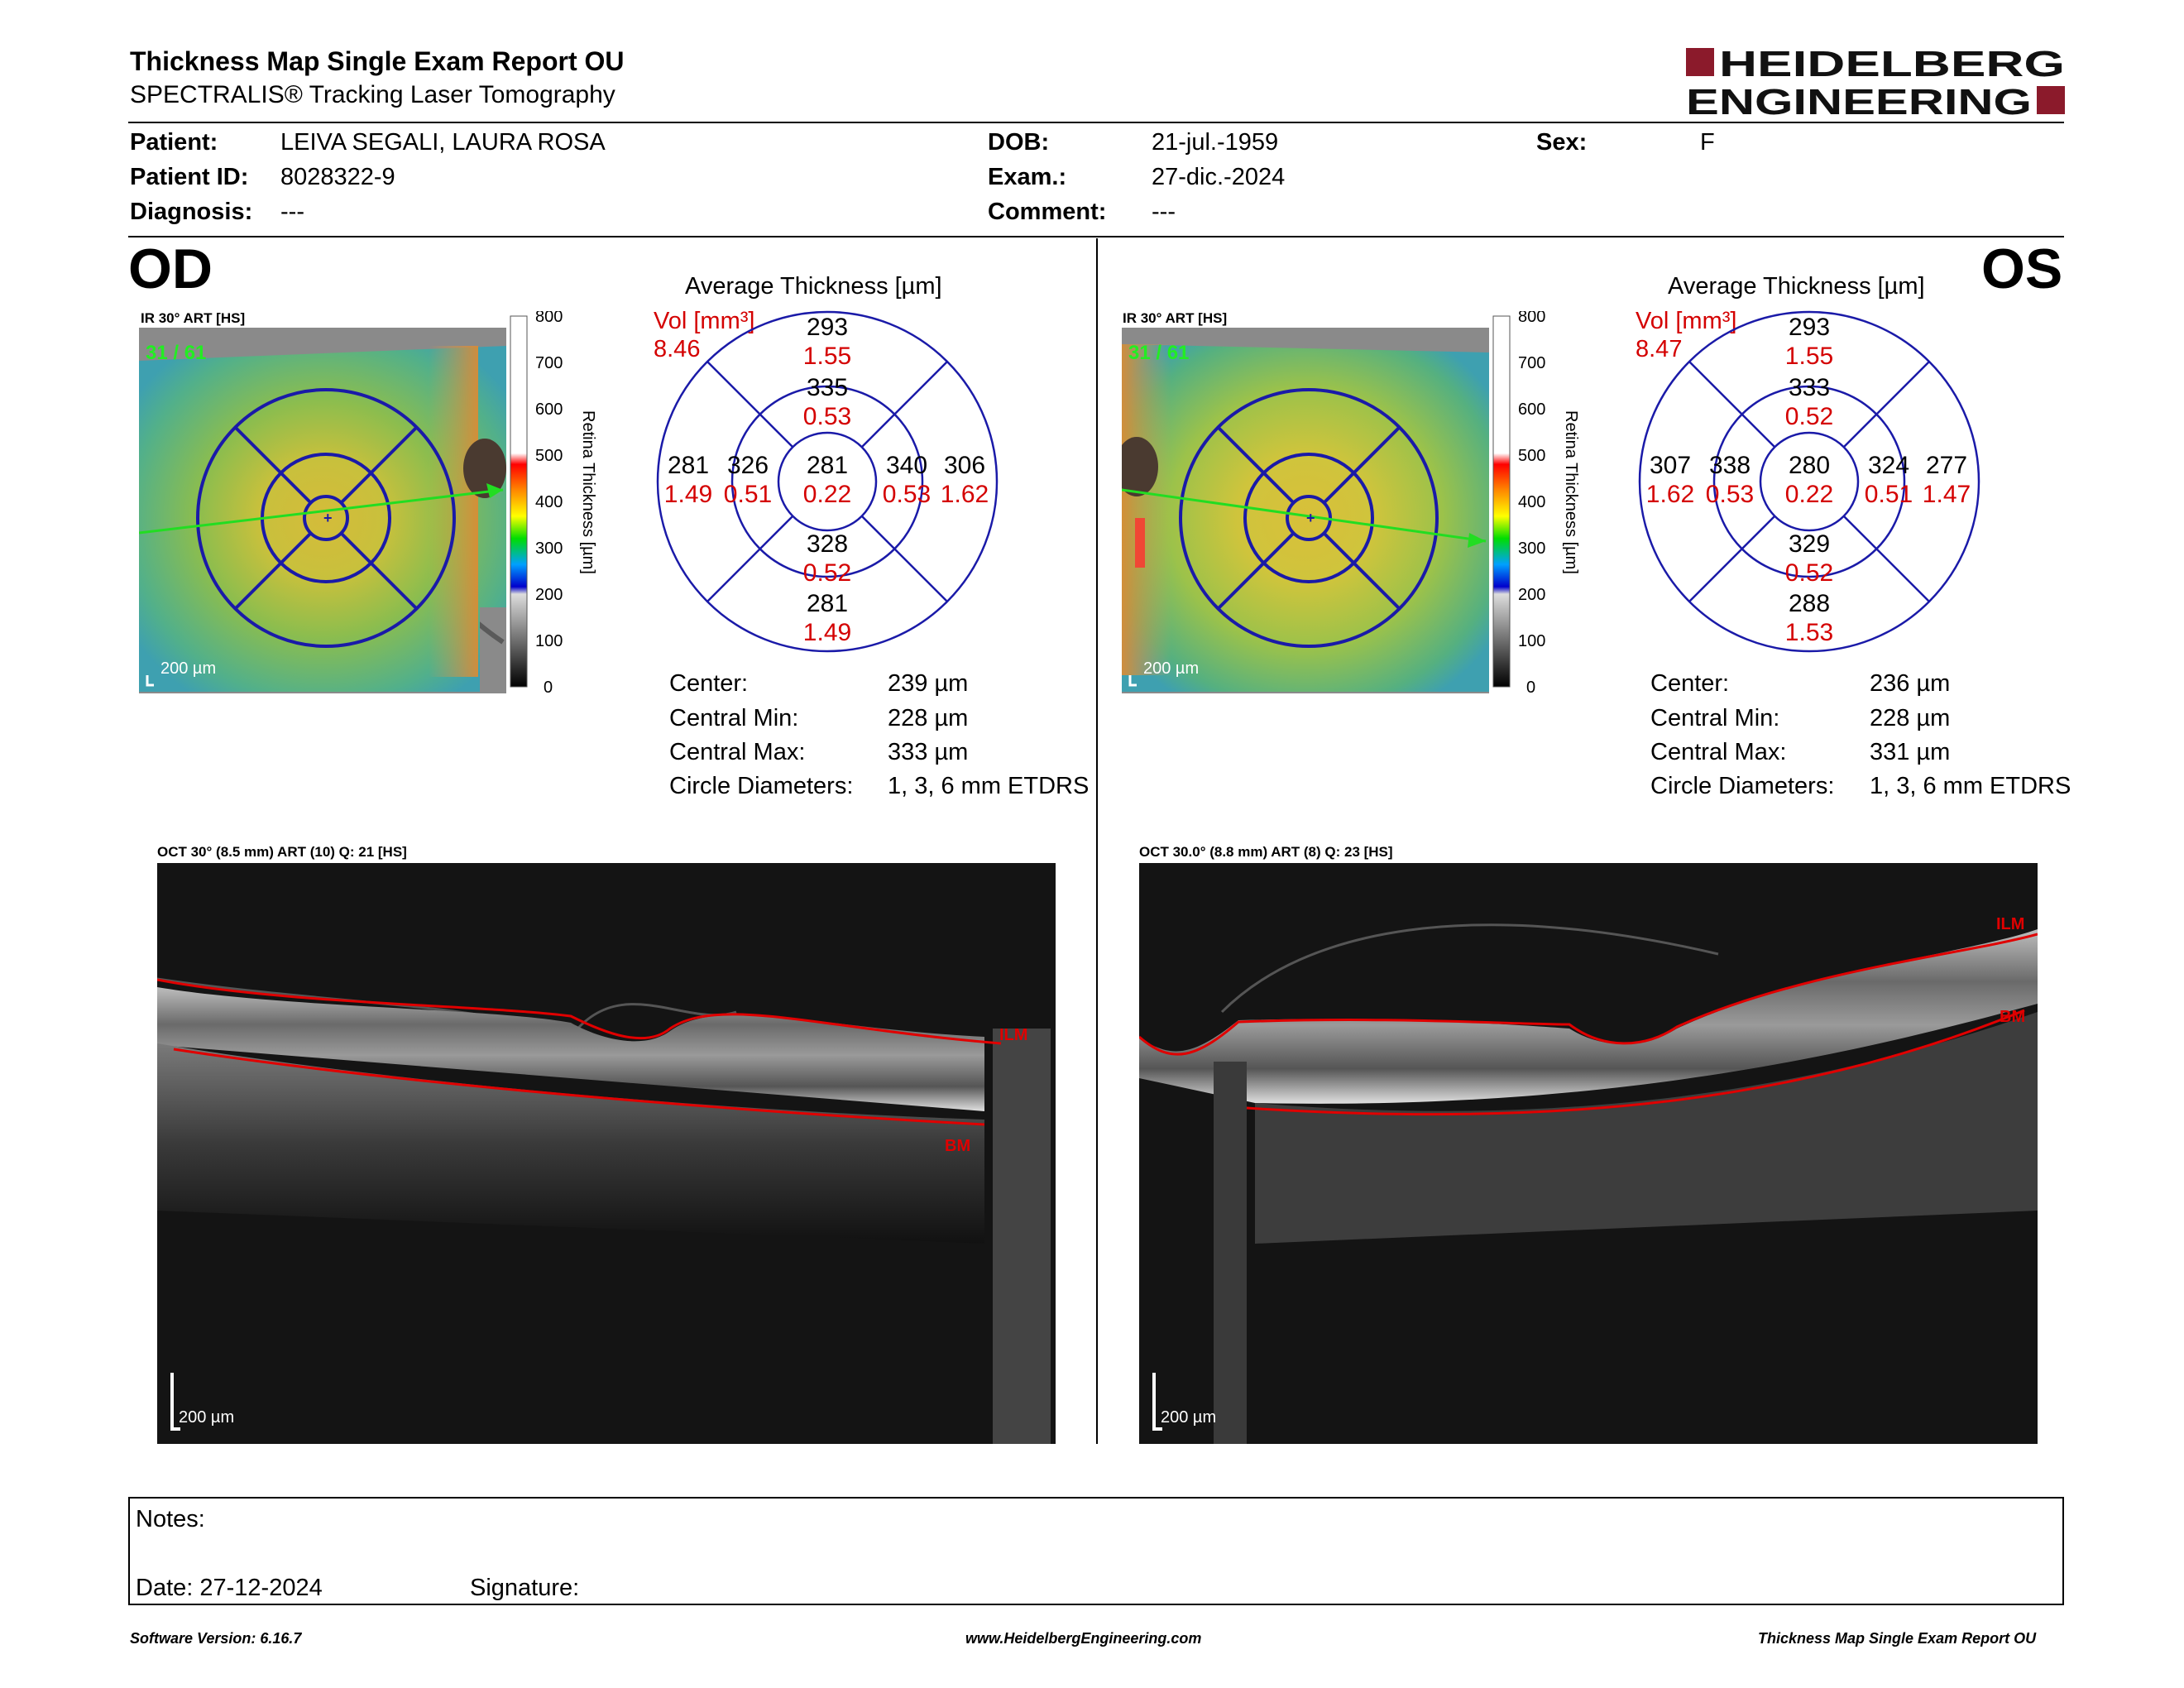  Describe the element at coordinates (1809, 603) in the screenshot. I see `os-outer-inf-thickness: 288` at that location.